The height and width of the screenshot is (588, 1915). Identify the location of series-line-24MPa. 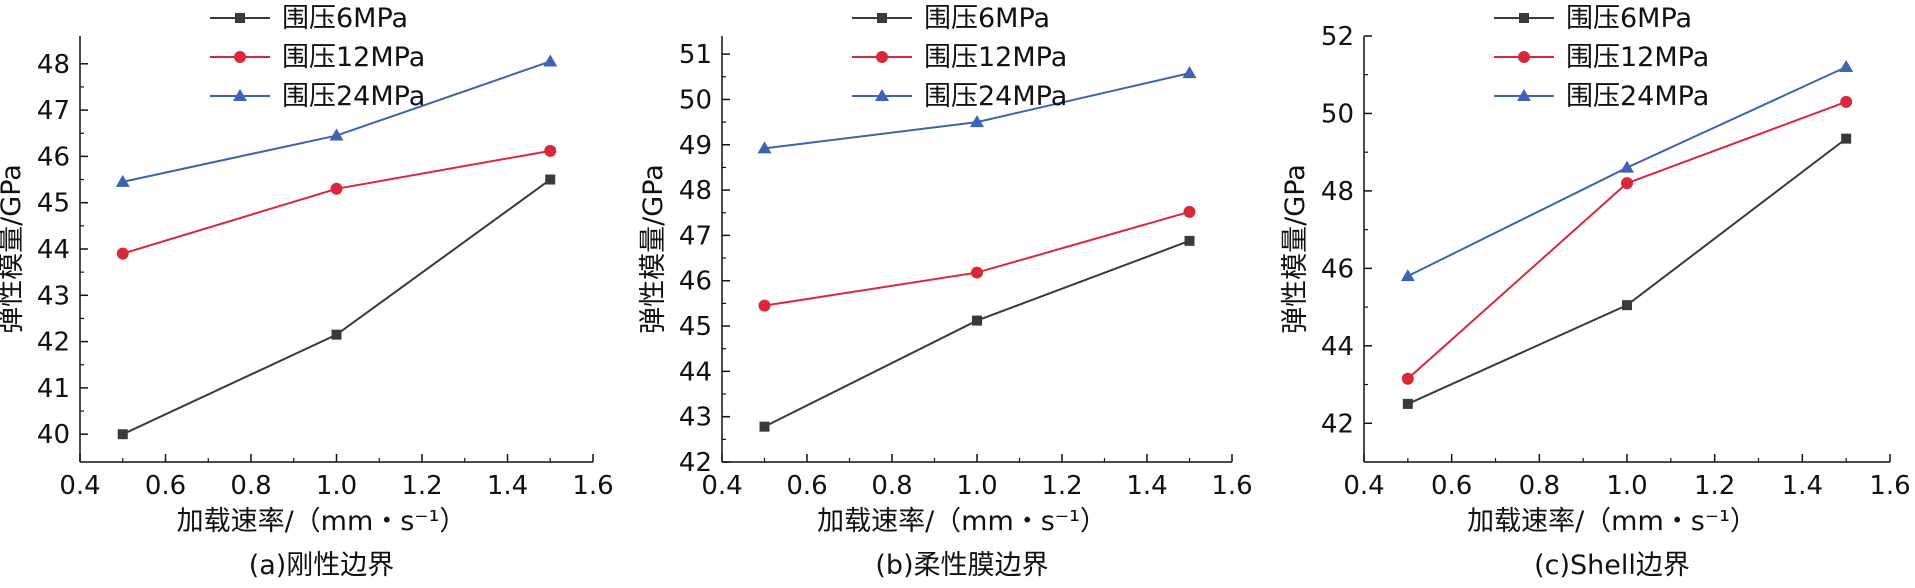
(336, 121).